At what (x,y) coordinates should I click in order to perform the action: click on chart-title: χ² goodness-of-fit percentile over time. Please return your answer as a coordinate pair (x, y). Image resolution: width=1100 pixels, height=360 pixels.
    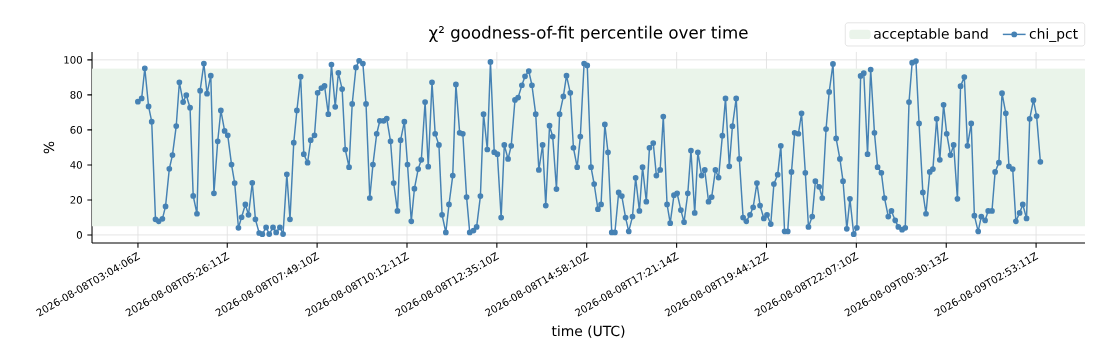
    Looking at the image, I should click on (588, 33).